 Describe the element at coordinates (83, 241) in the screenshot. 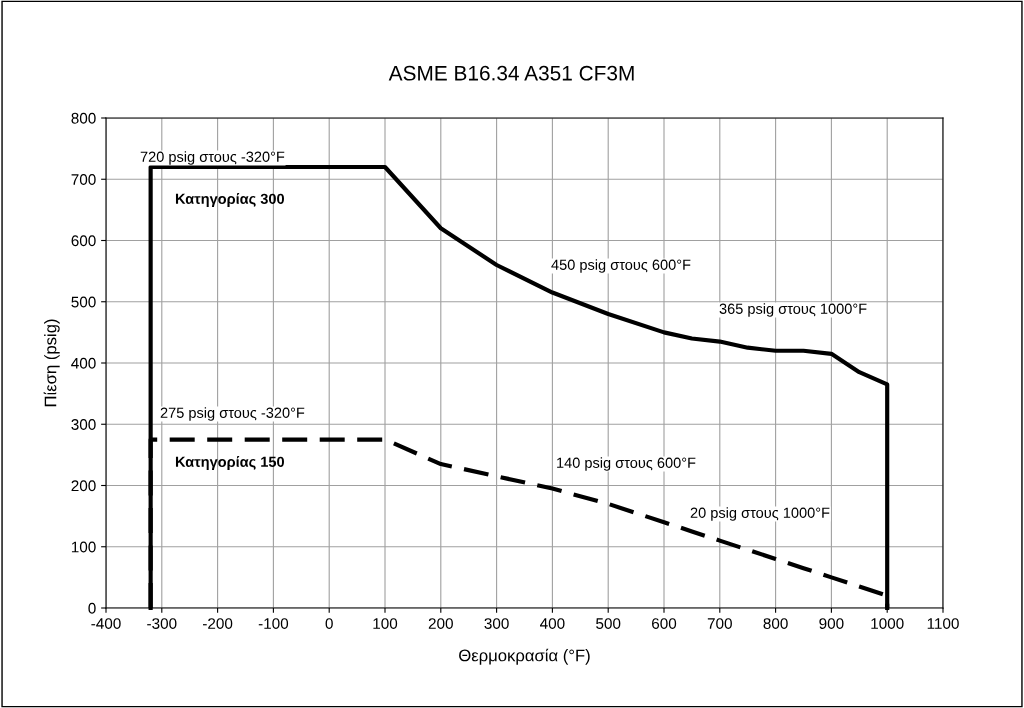

I see `y-tick-label: 600` at that location.